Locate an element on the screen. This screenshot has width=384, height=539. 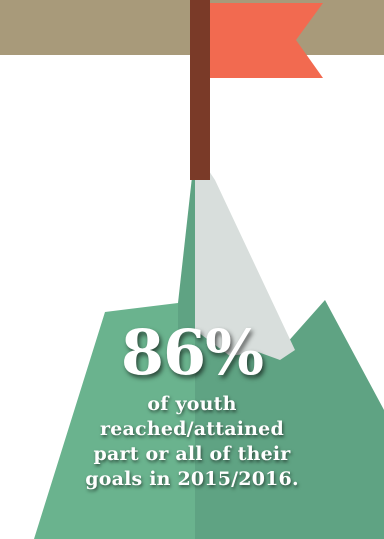
statistic-value: 86% is located at coordinates (192, 352).